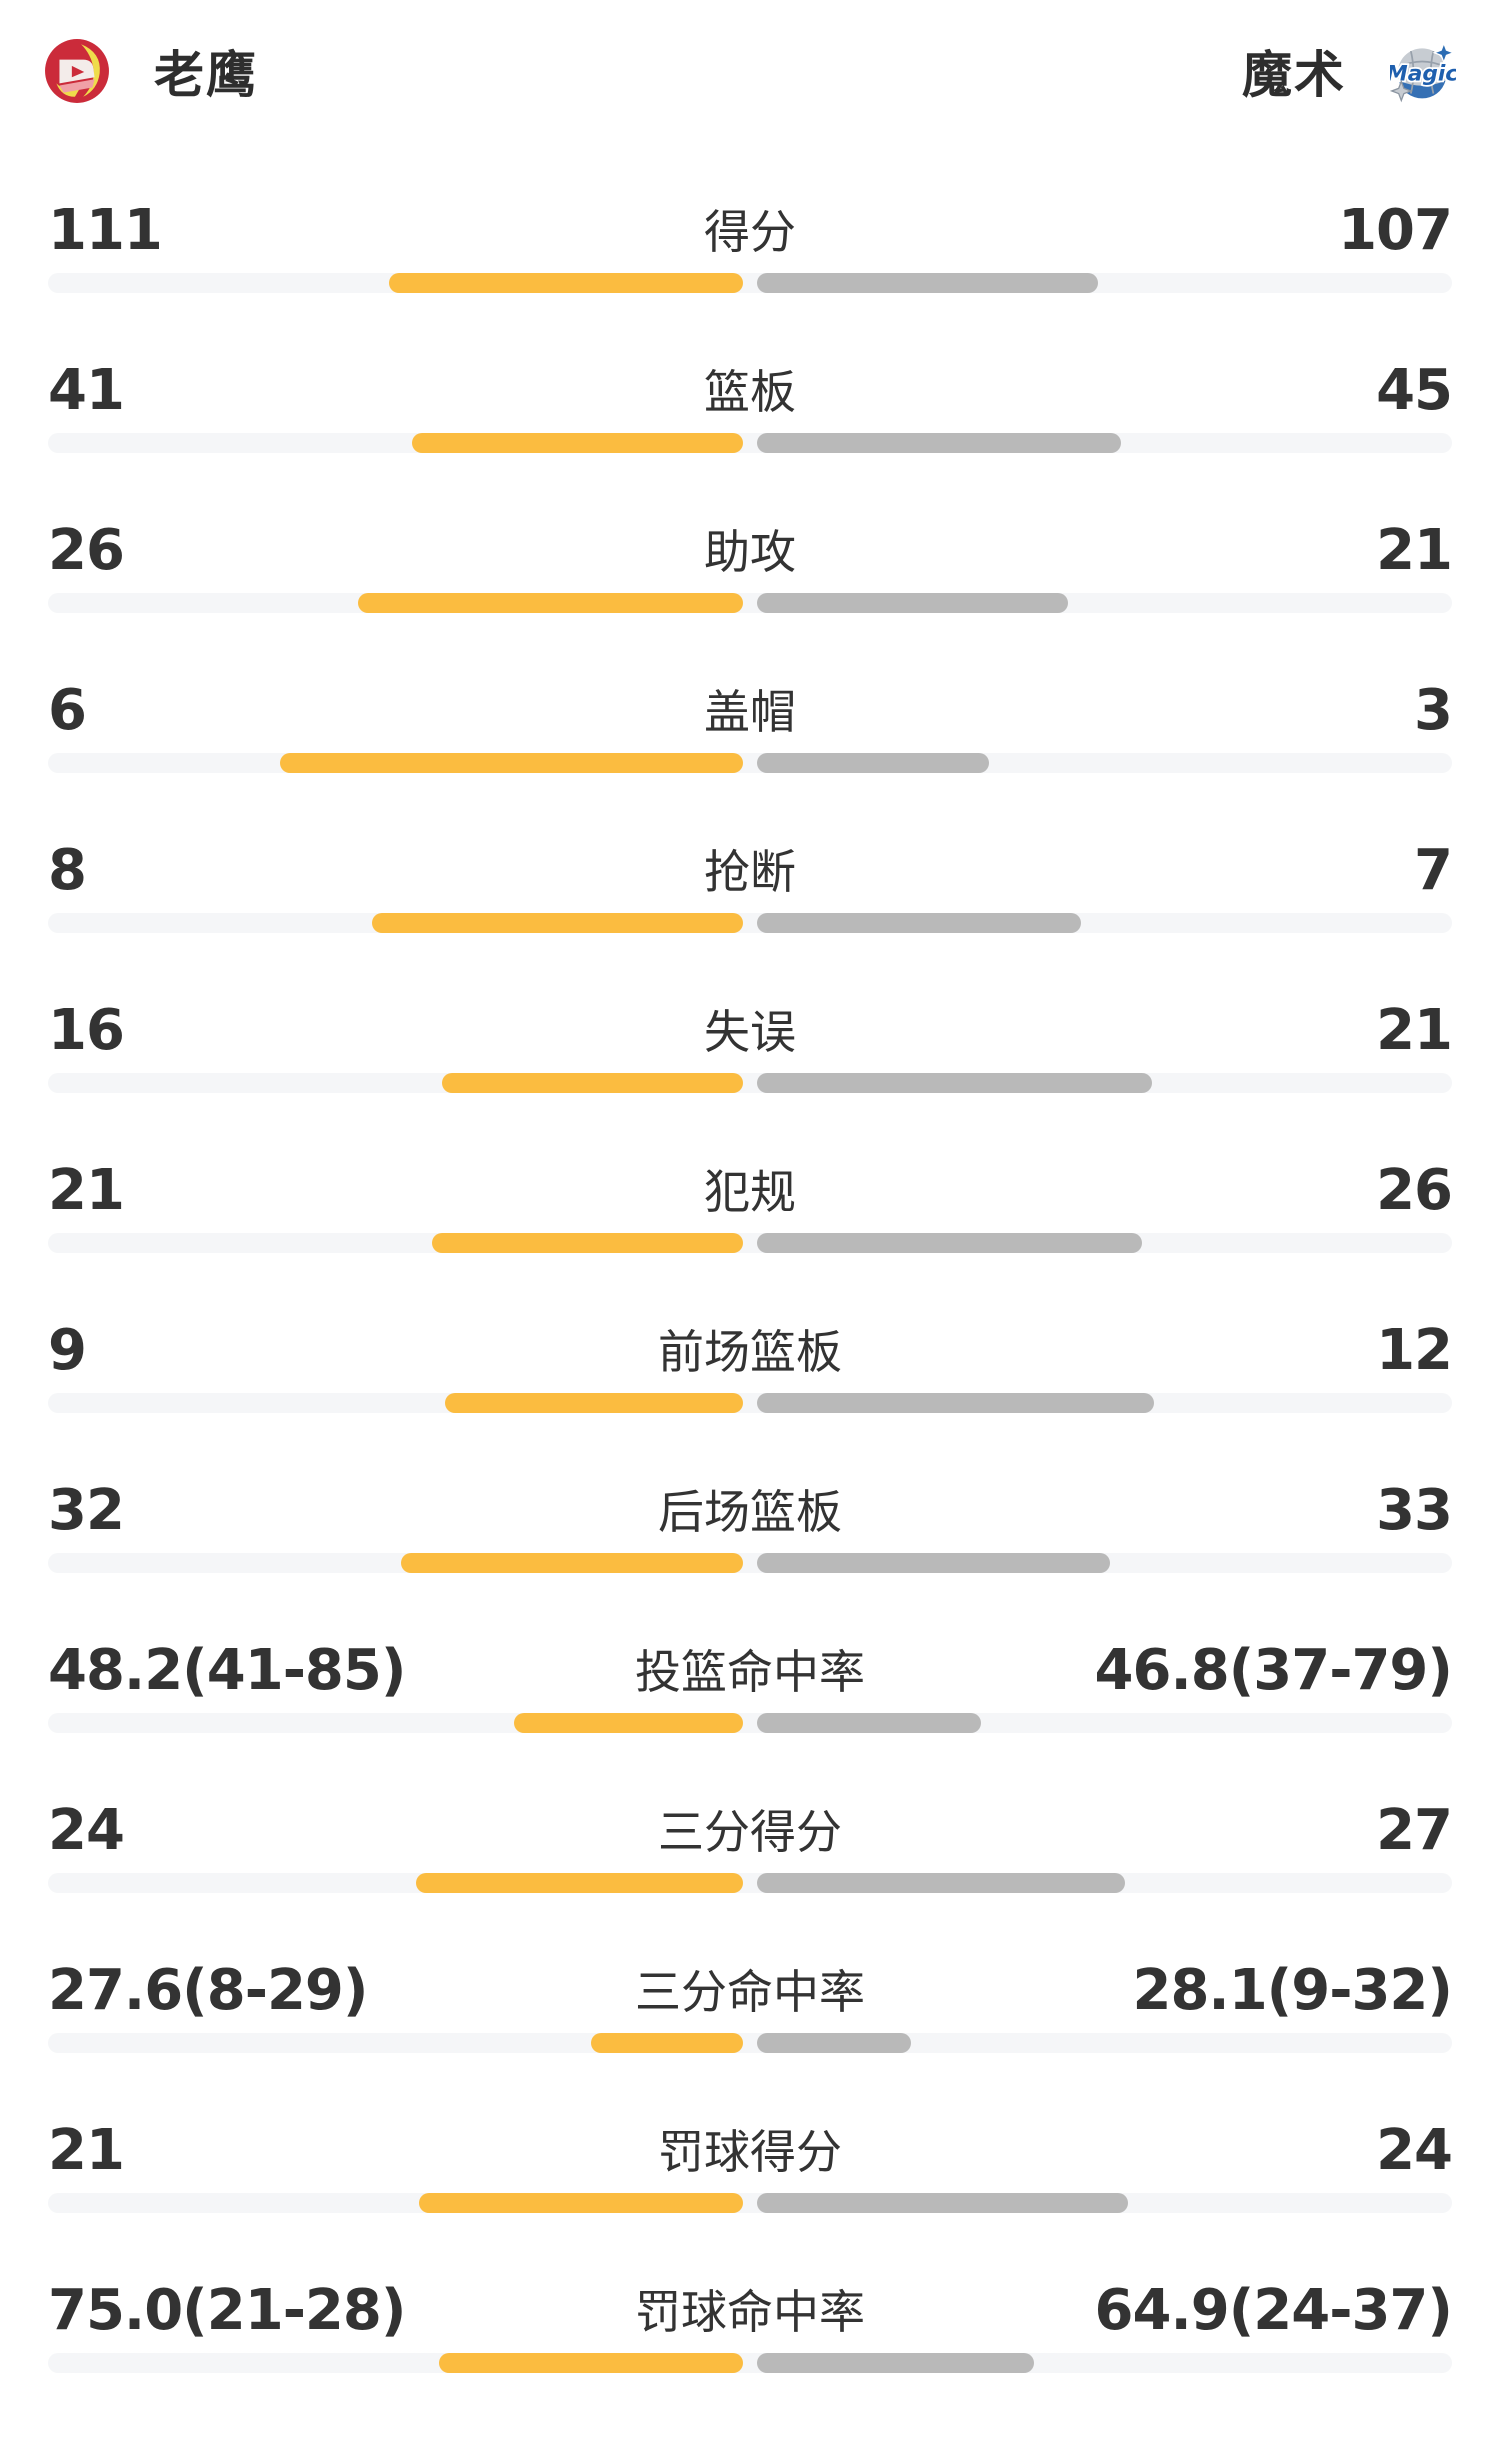 The width and height of the screenshot is (1500, 2443). I want to click on stat-values-line: 21 犯规 26, so click(750, 1190).